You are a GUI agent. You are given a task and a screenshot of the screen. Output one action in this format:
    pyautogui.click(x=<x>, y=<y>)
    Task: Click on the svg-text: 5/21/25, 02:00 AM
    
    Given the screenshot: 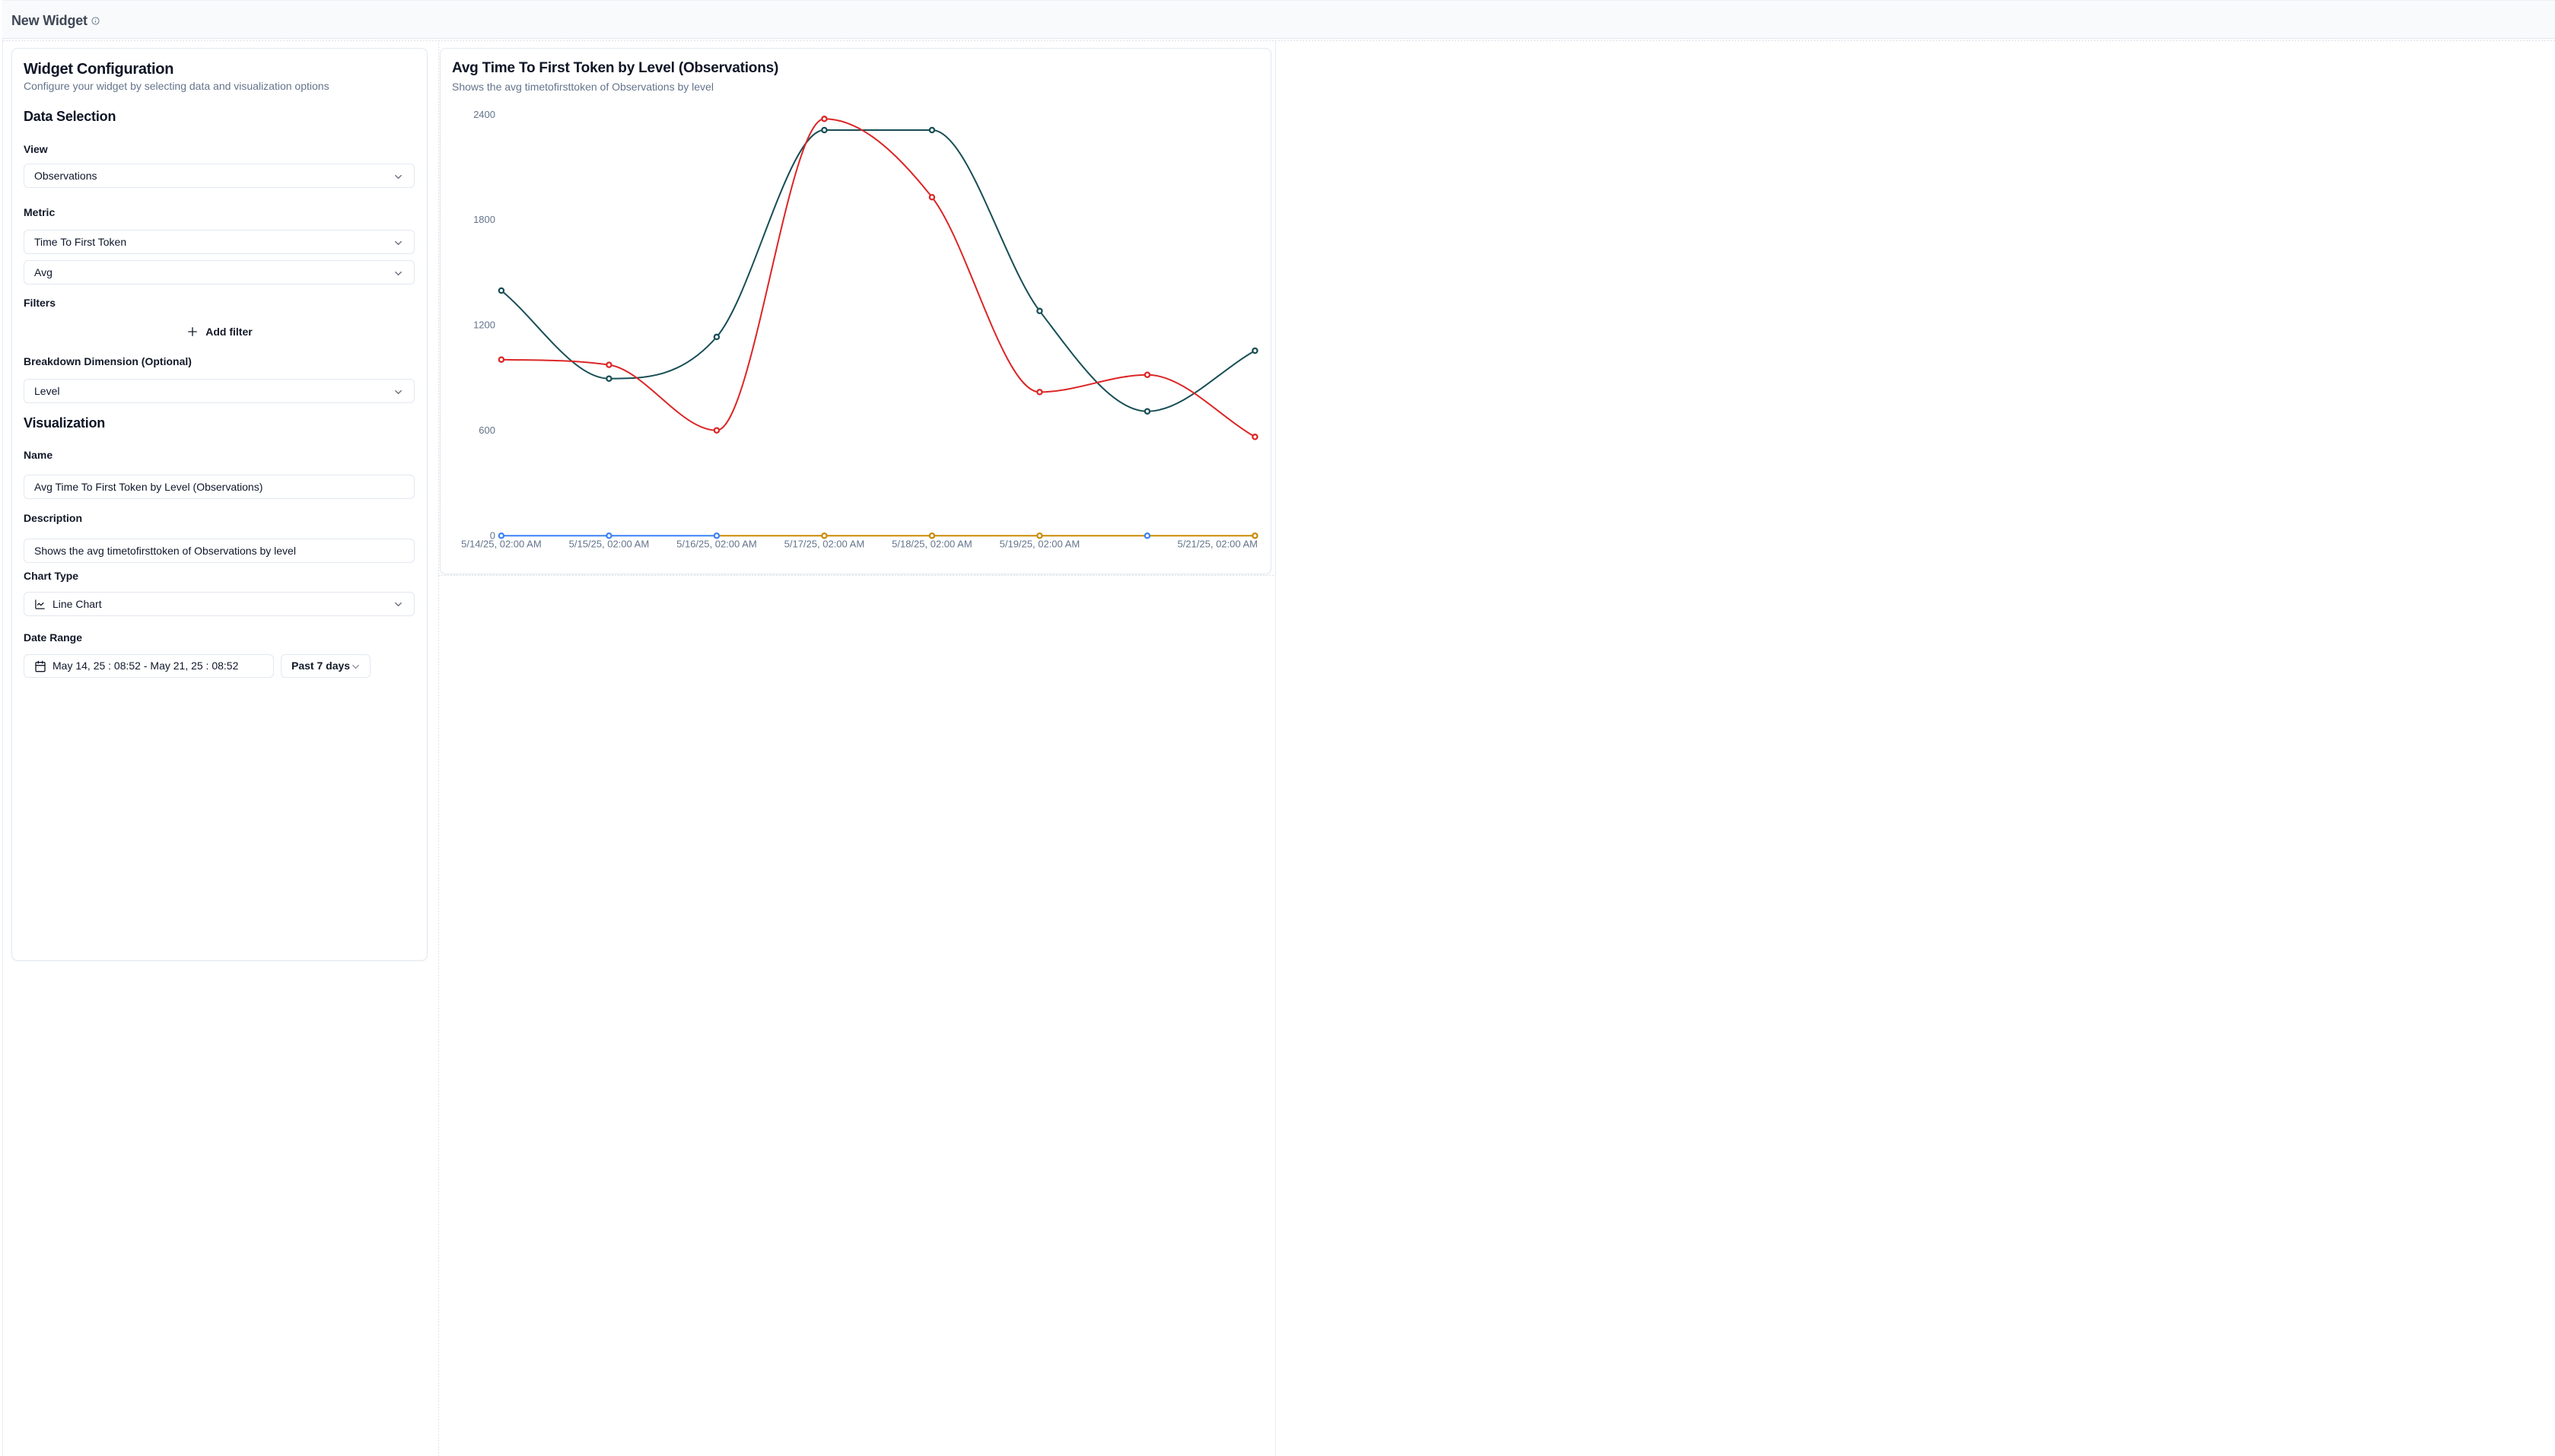 What is the action you would take?
    pyautogui.click(x=1217, y=544)
    